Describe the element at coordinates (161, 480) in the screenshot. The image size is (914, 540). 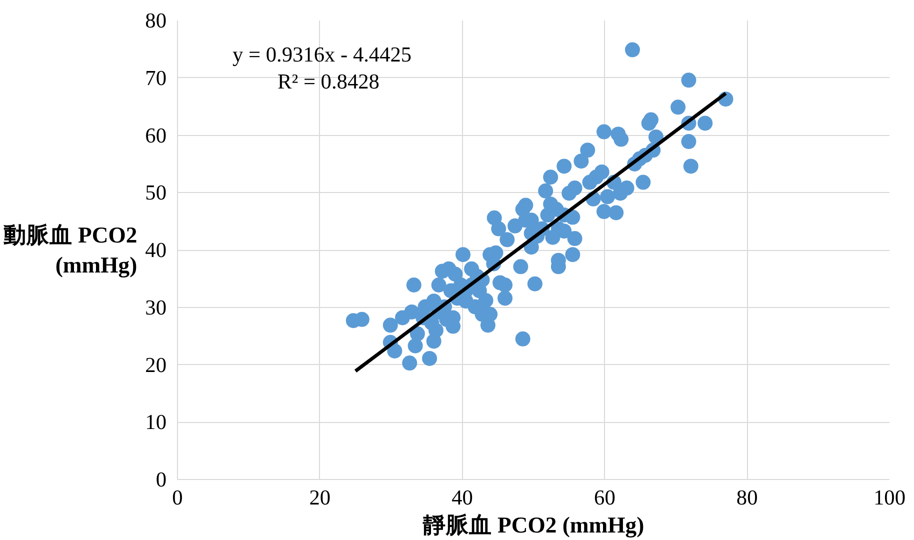
I see `y-tick-label: 0` at that location.